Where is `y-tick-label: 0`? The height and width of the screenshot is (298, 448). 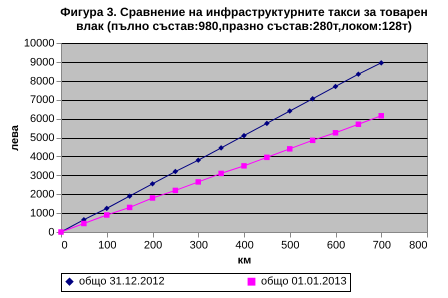 y-tick-label: 0 is located at coordinates (51, 232).